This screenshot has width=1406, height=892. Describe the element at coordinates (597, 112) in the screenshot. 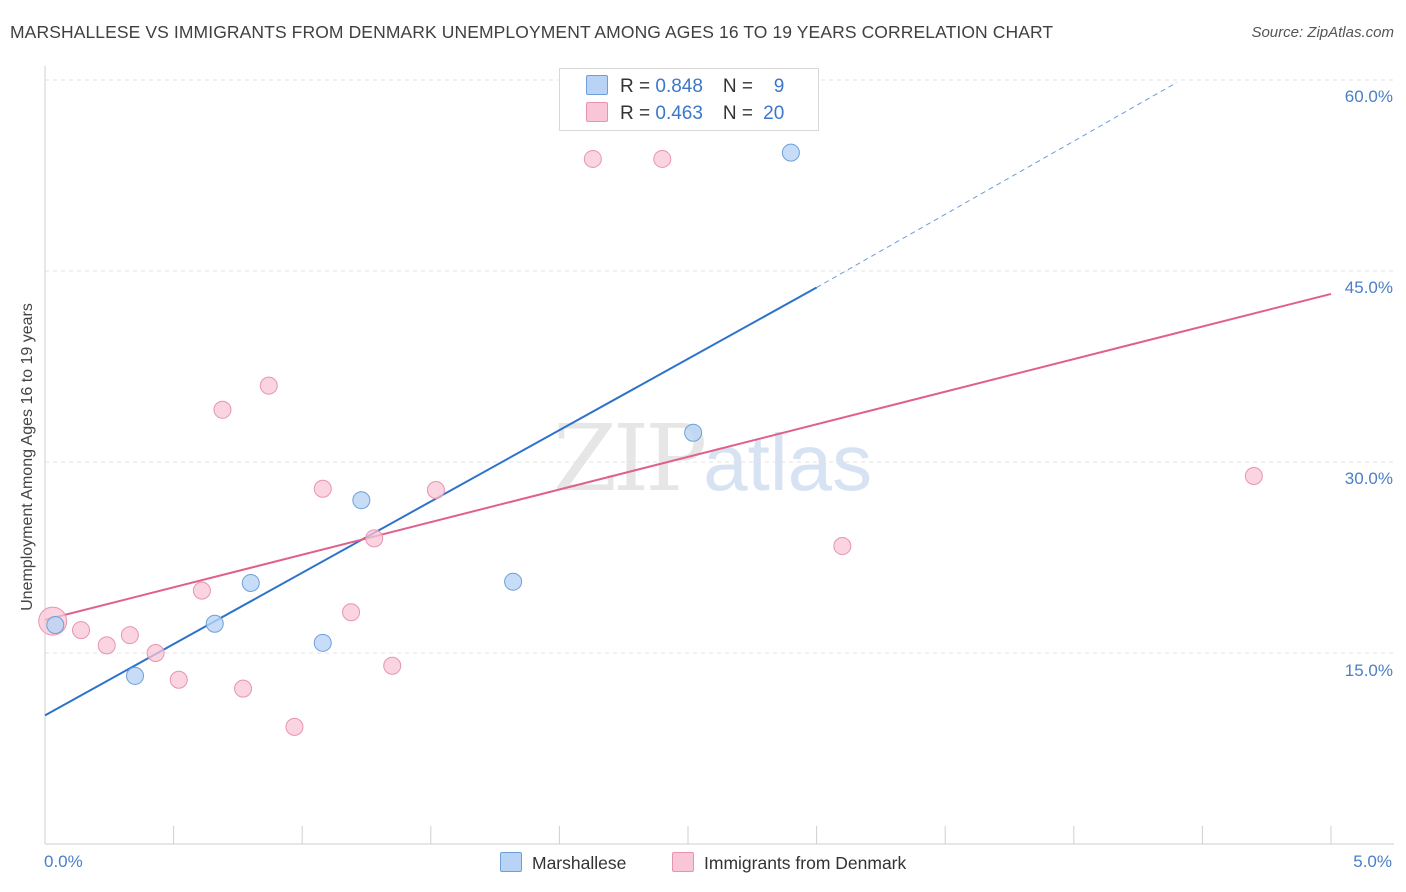

I see `denmark-swatch` at that location.